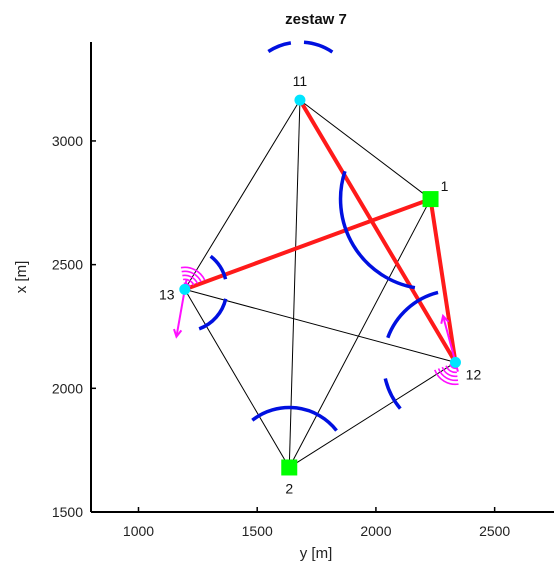 This screenshot has height=568, width=554. What do you see at coordinates (445, 186) in the screenshot?
I see `point-label-1: 1` at bounding box center [445, 186].